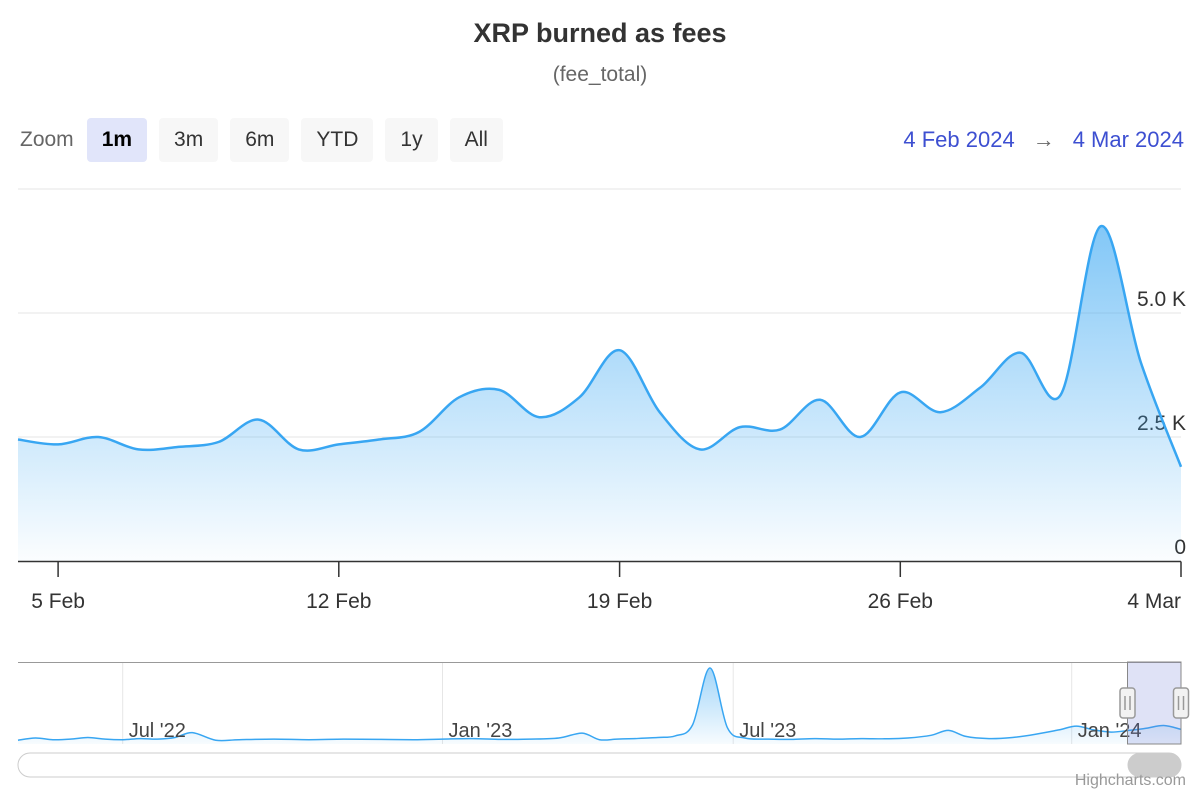 The height and width of the screenshot is (800, 1200). Describe the element at coordinates (900, 601) in the screenshot. I see `x-axis-label: 26 Feb` at that location.